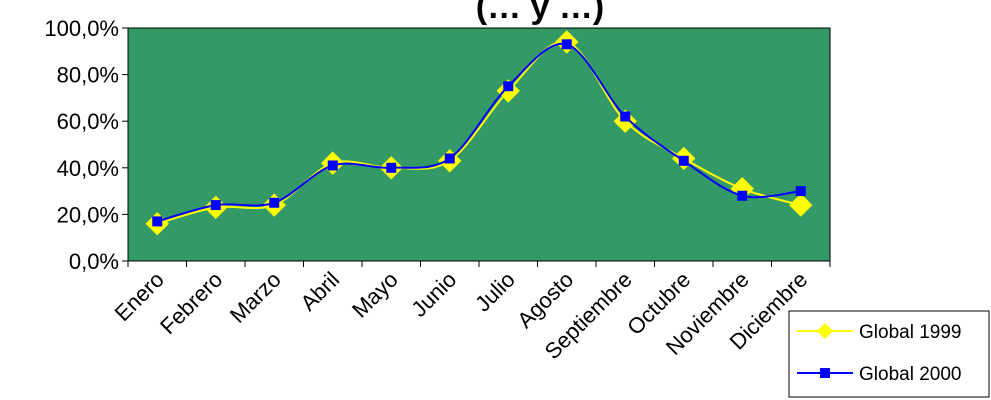  I want to click on legend-box, so click(889, 354).